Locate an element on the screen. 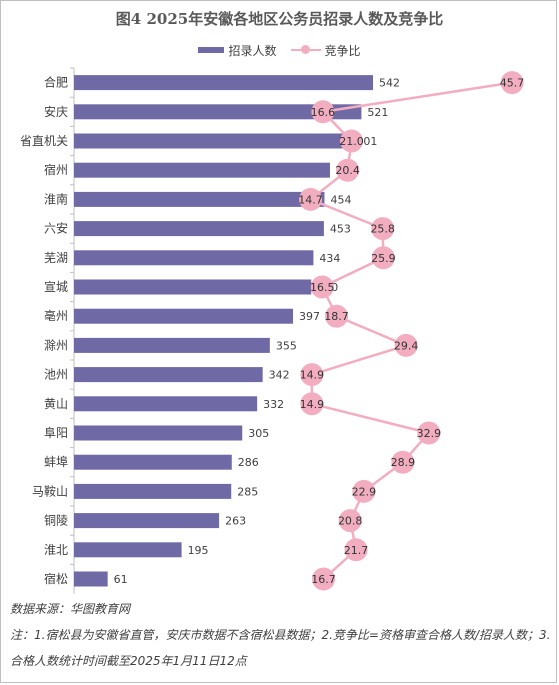 Image resolution: width=559 pixels, height=685 pixels. category-label: 六安 is located at coordinates (56, 228).